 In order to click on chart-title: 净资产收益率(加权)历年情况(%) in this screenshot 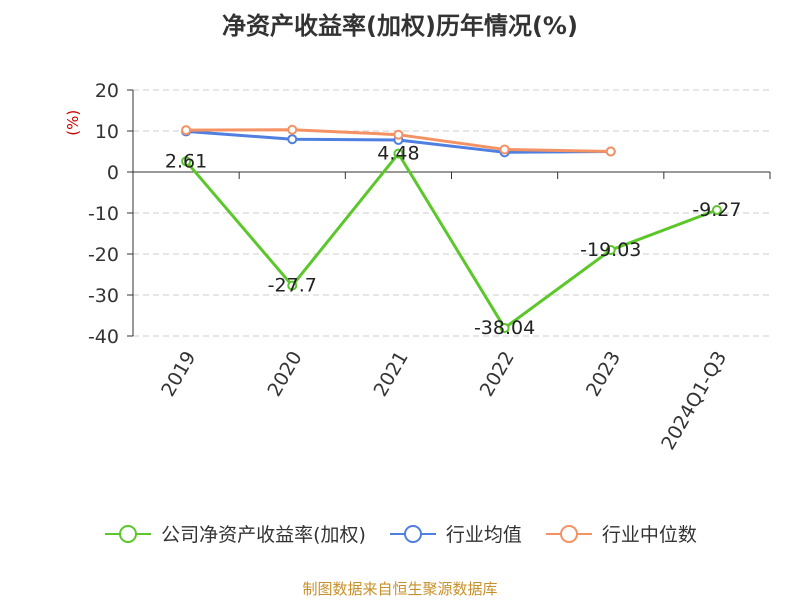, I will do `click(400, 26)`.